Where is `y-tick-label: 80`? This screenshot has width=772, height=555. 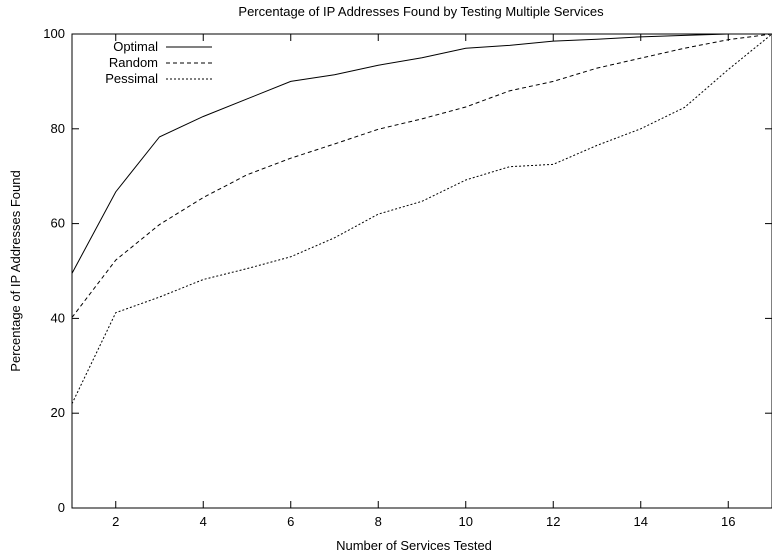 y-tick-label: 80 is located at coordinates (58, 128).